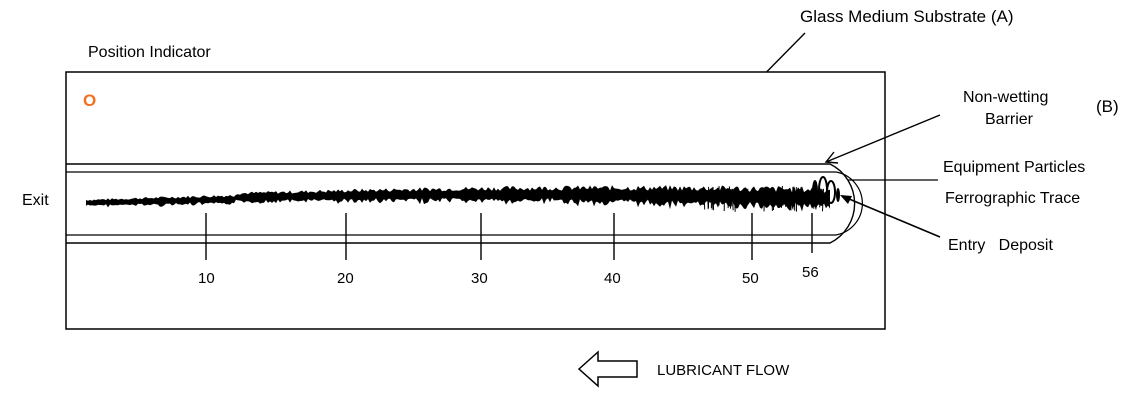 The width and height of the screenshot is (1146, 394). I want to click on scale-label-50: 50, so click(750, 278).